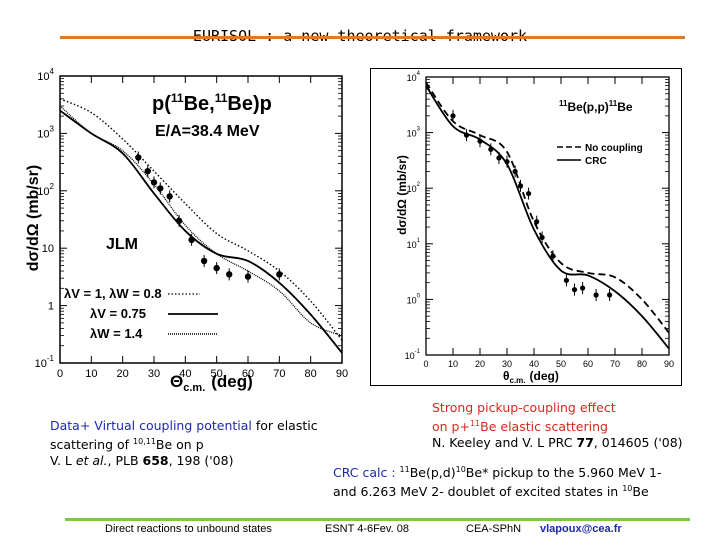 The width and height of the screenshot is (720, 540). I want to click on footer-org: CEA-SPhN, so click(494, 529).